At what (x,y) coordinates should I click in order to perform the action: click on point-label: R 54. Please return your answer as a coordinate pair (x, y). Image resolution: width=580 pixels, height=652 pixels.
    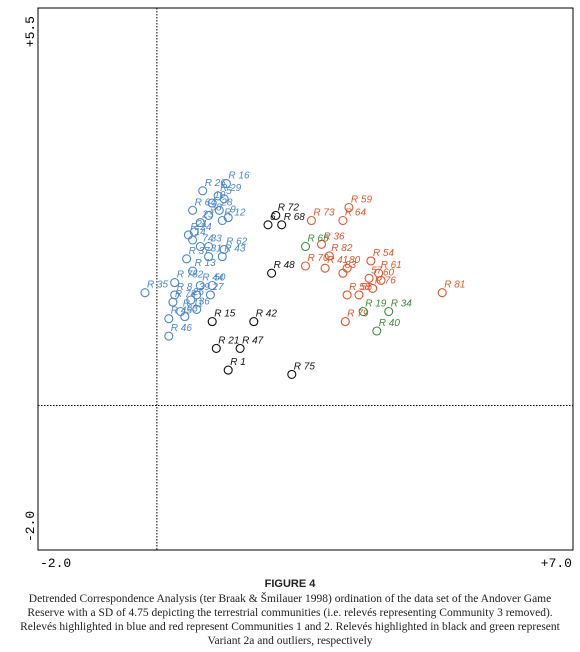
    Looking at the image, I should click on (384, 253).